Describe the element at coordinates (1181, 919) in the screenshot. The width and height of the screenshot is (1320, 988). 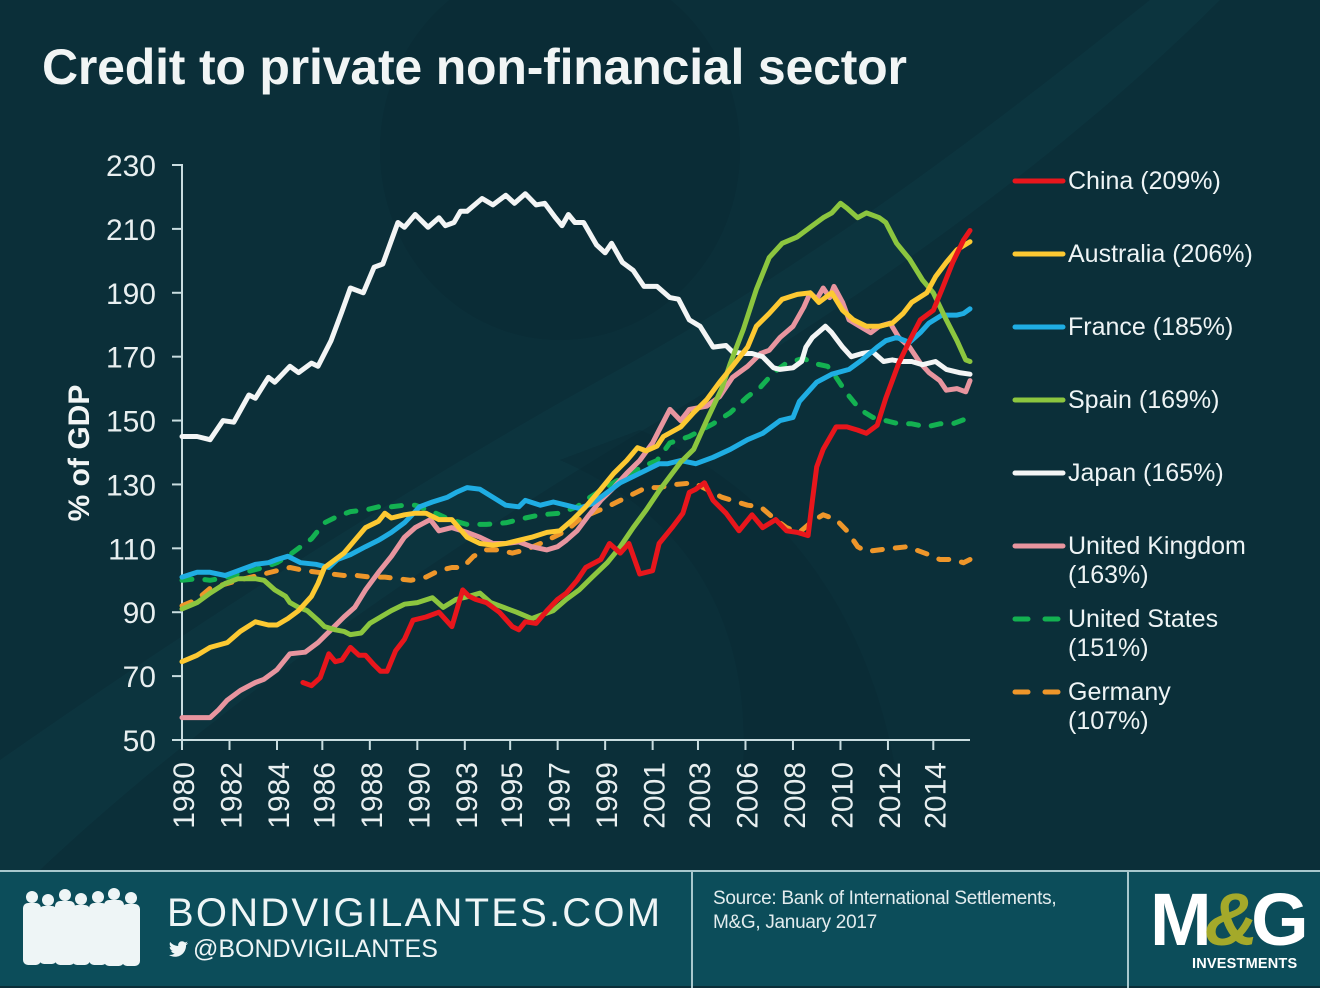
I see `logo-letter-m: M` at that location.